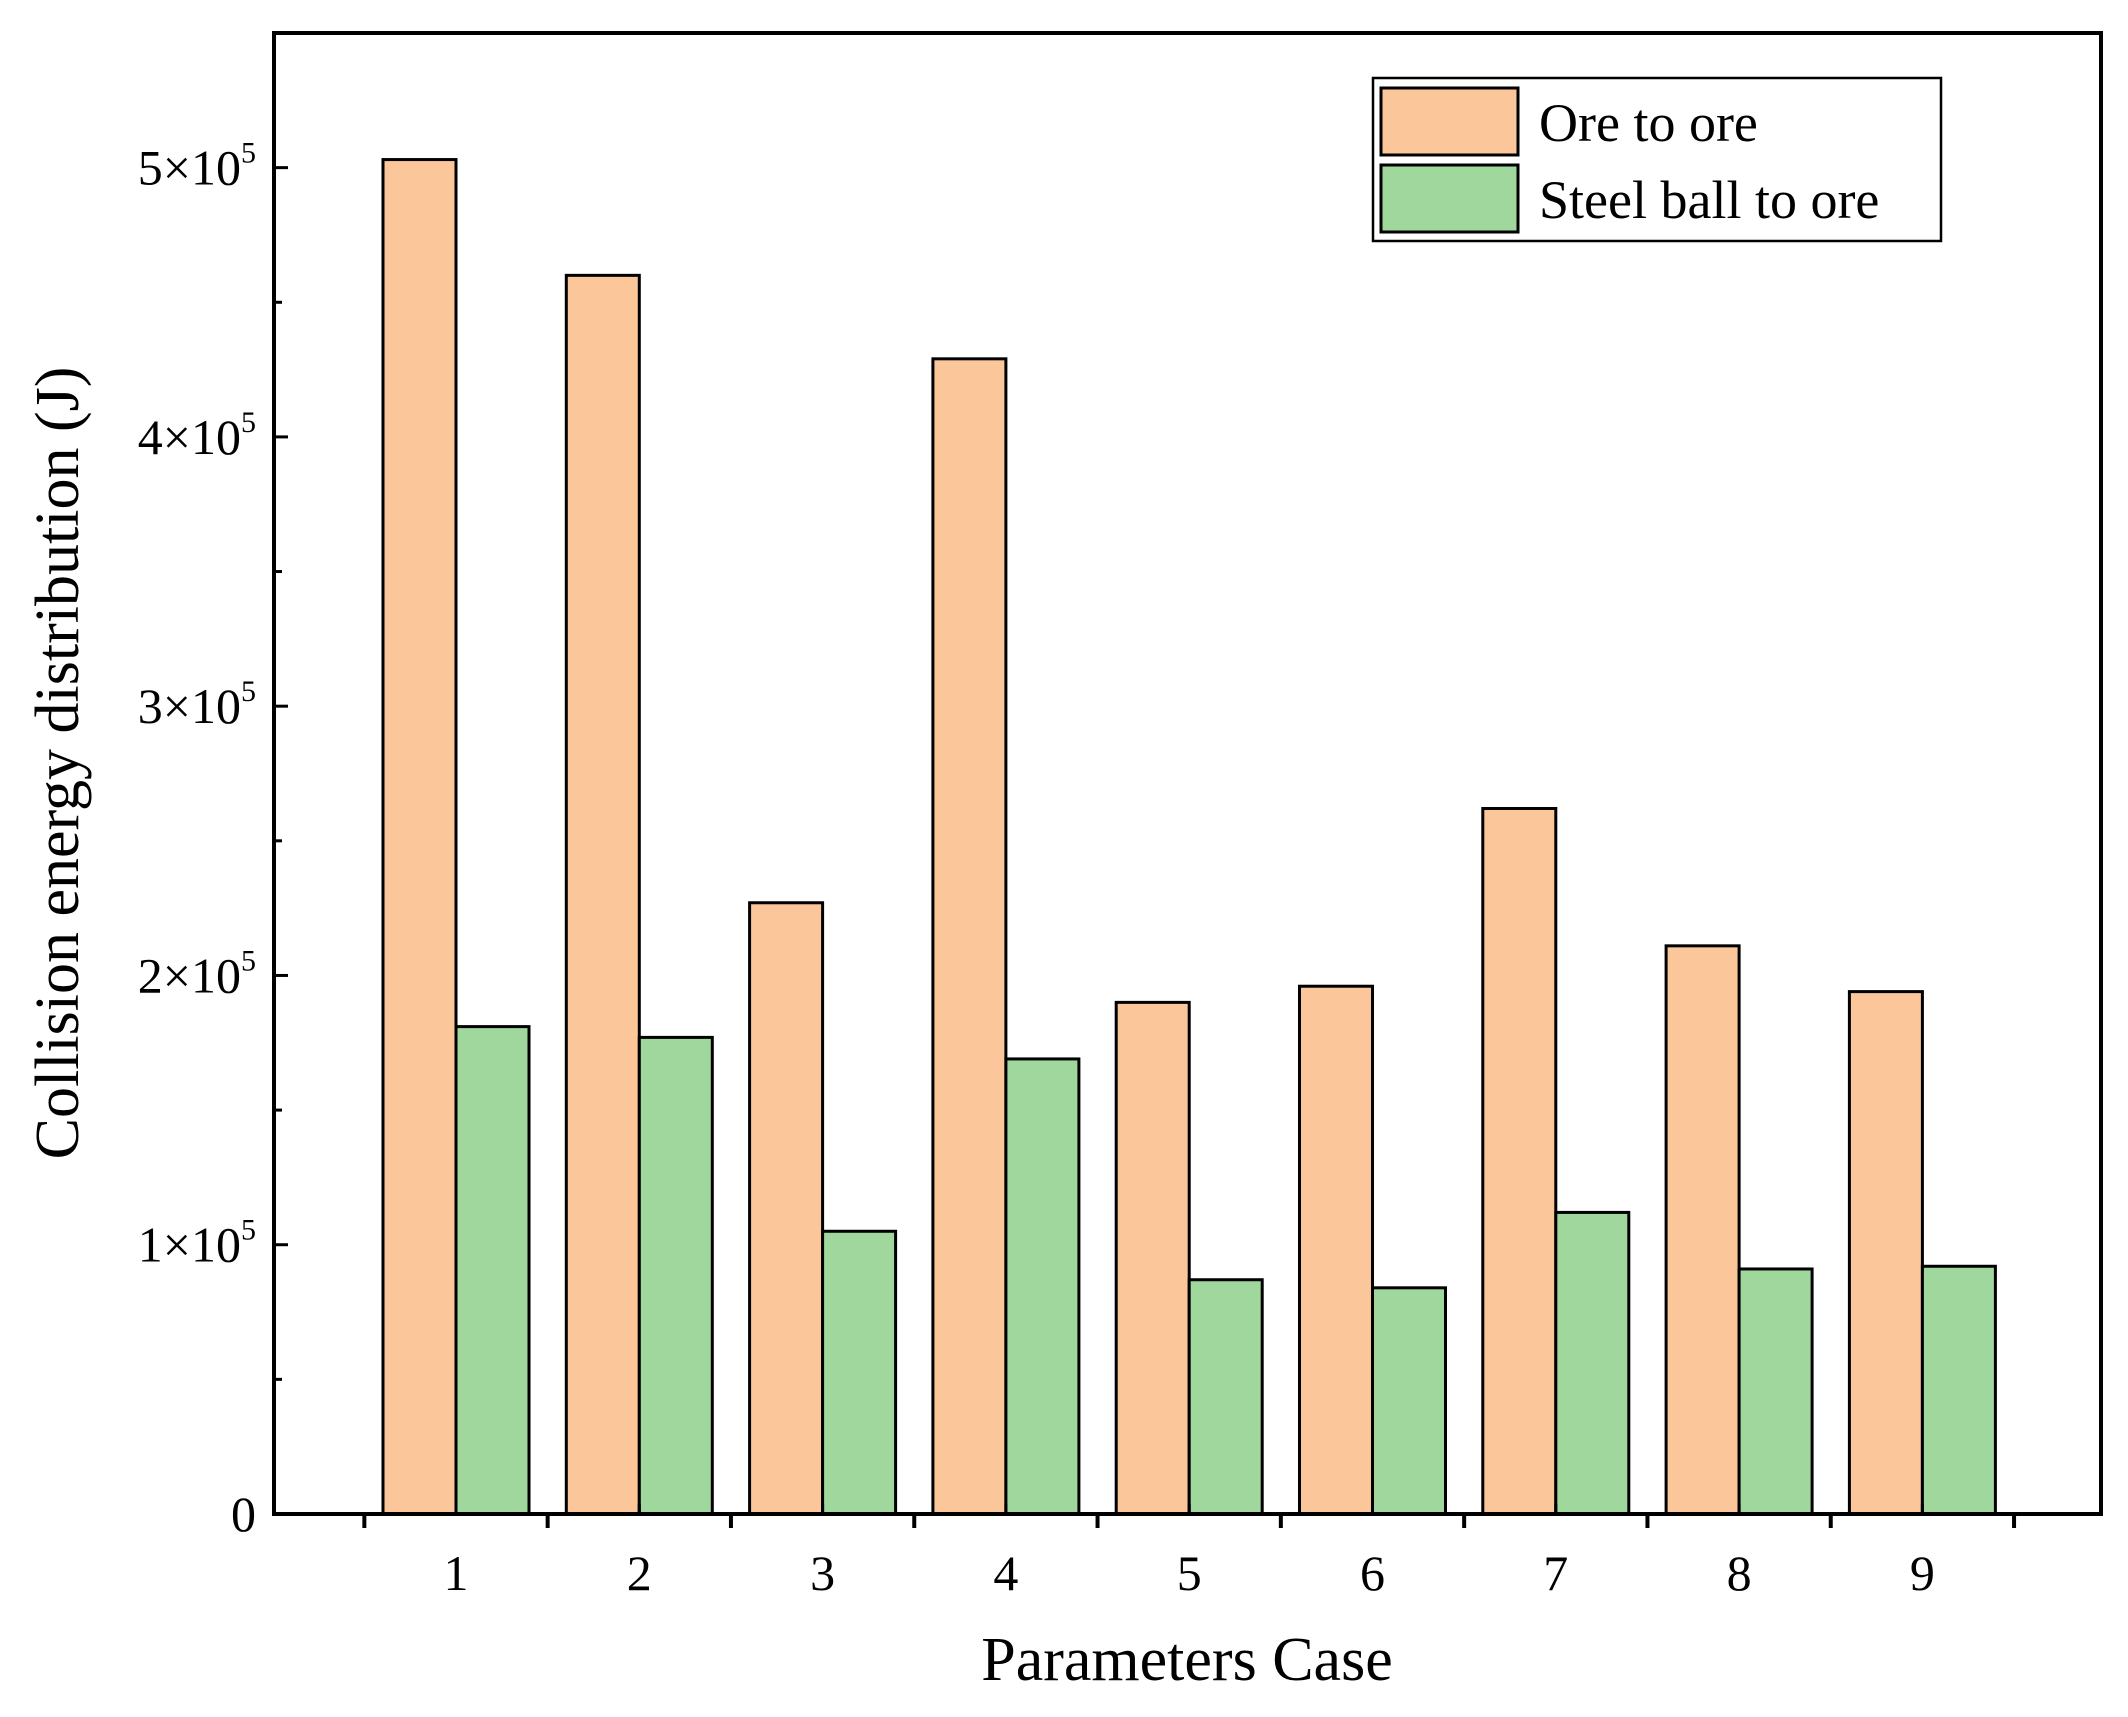 The width and height of the screenshot is (2128, 1717). What do you see at coordinates (639, 1573) in the screenshot?
I see `x-tick-label: 2` at bounding box center [639, 1573].